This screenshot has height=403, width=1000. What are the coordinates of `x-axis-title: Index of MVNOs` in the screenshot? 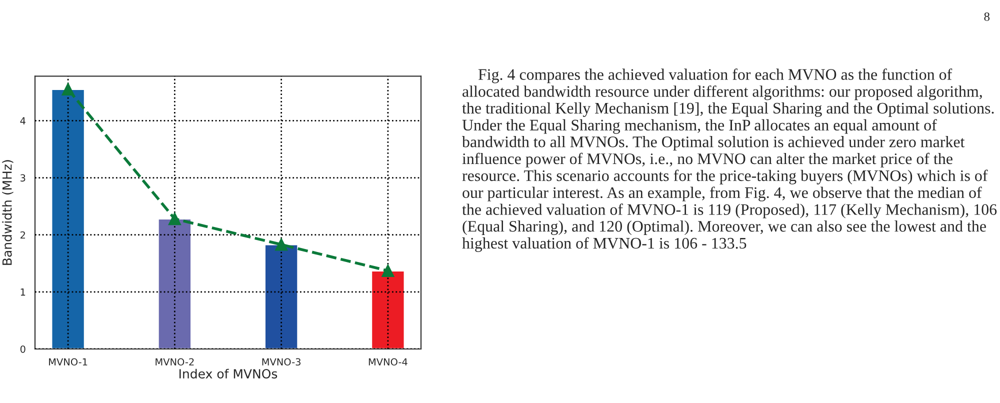 It's located at (229, 373).